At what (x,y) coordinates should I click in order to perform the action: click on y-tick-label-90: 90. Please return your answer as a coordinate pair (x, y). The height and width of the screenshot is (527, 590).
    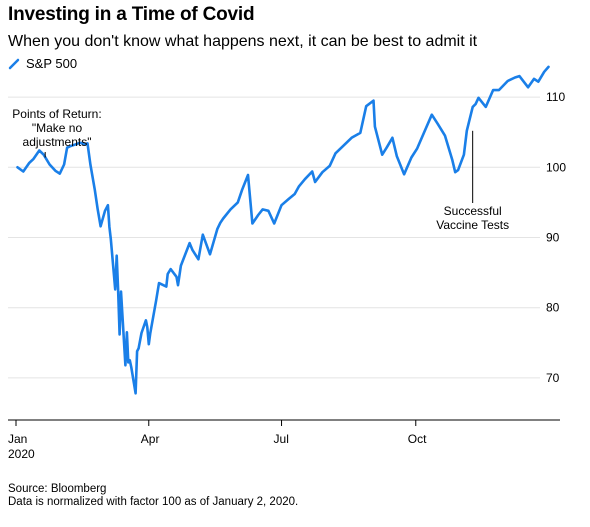
    Looking at the image, I should click on (553, 238).